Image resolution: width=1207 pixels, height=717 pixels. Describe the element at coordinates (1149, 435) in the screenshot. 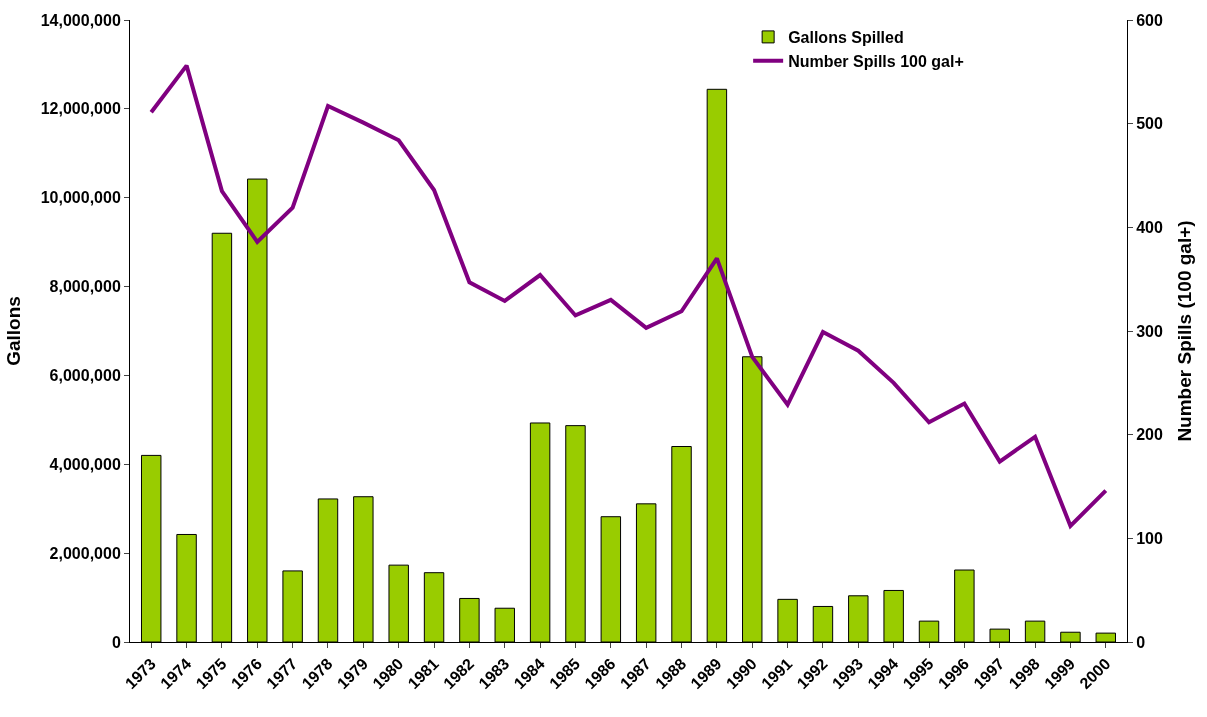

I see `y2-tick-label: 200` at that location.